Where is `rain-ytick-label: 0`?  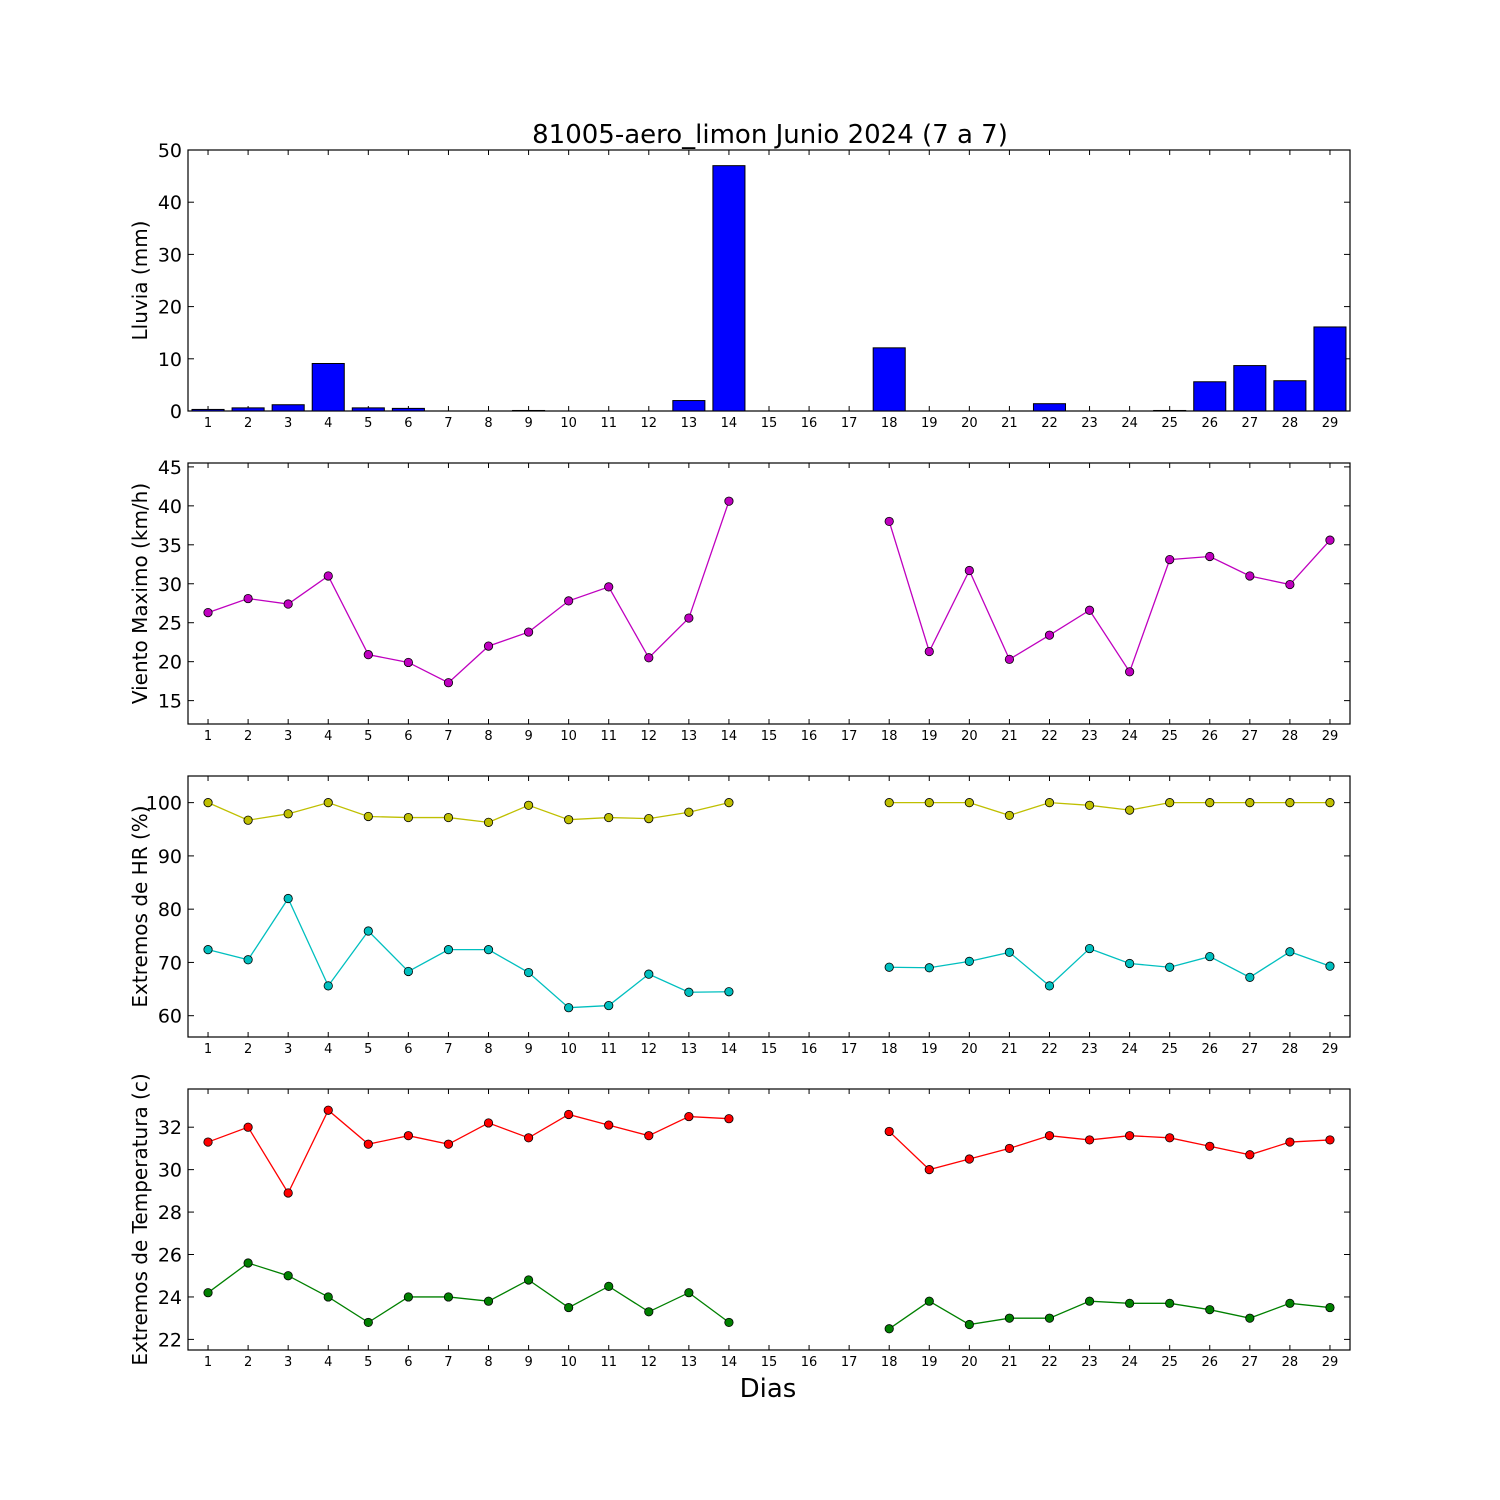 rain-ytick-label: 0 is located at coordinates (176, 412).